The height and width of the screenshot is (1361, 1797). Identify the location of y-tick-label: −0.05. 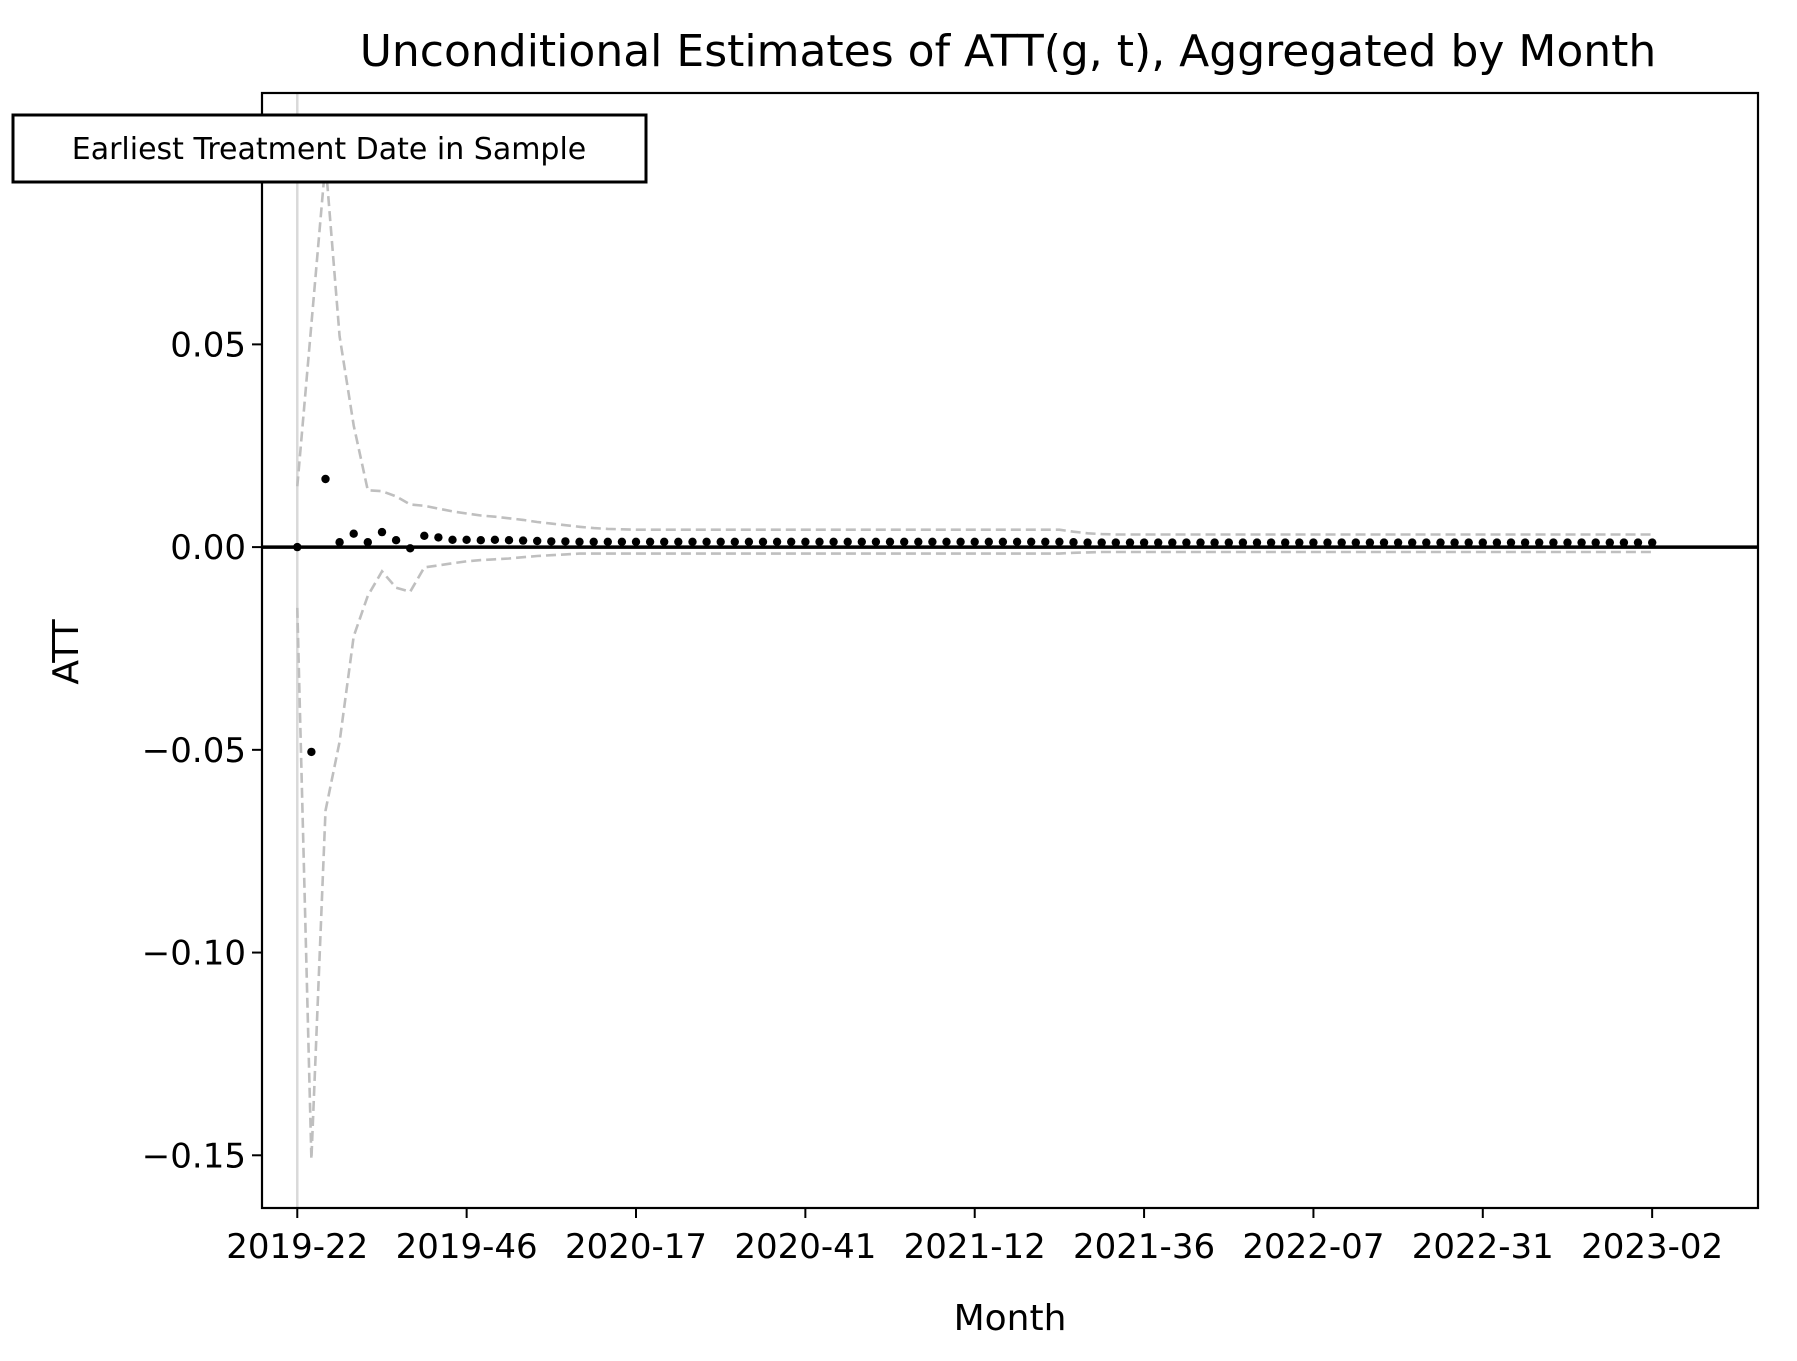
(194, 751).